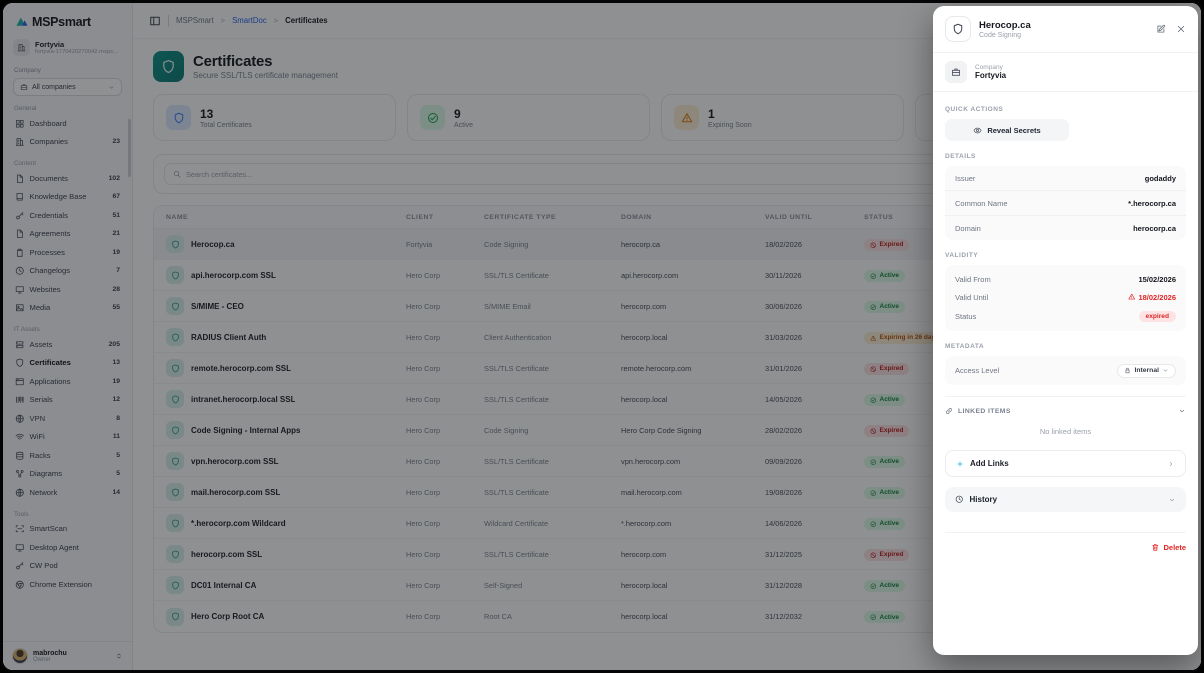 The width and height of the screenshot is (1204, 673). What do you see at coordinates (420, 217) in the screenshot?
I see `column-header-client: CLIENT` at bounding box center [420, 217].